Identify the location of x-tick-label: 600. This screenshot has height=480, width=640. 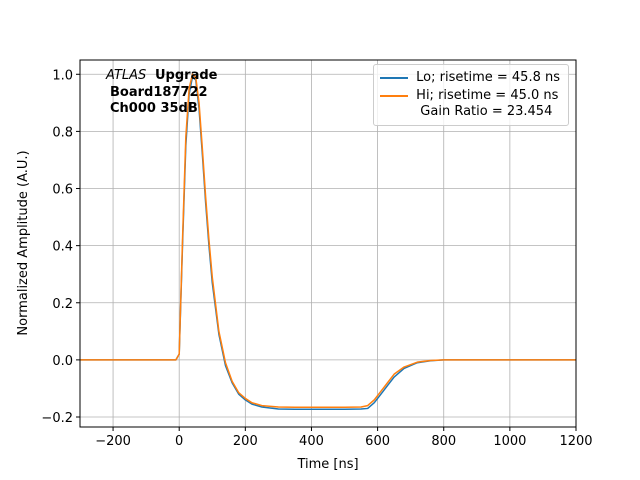
(377, 441).